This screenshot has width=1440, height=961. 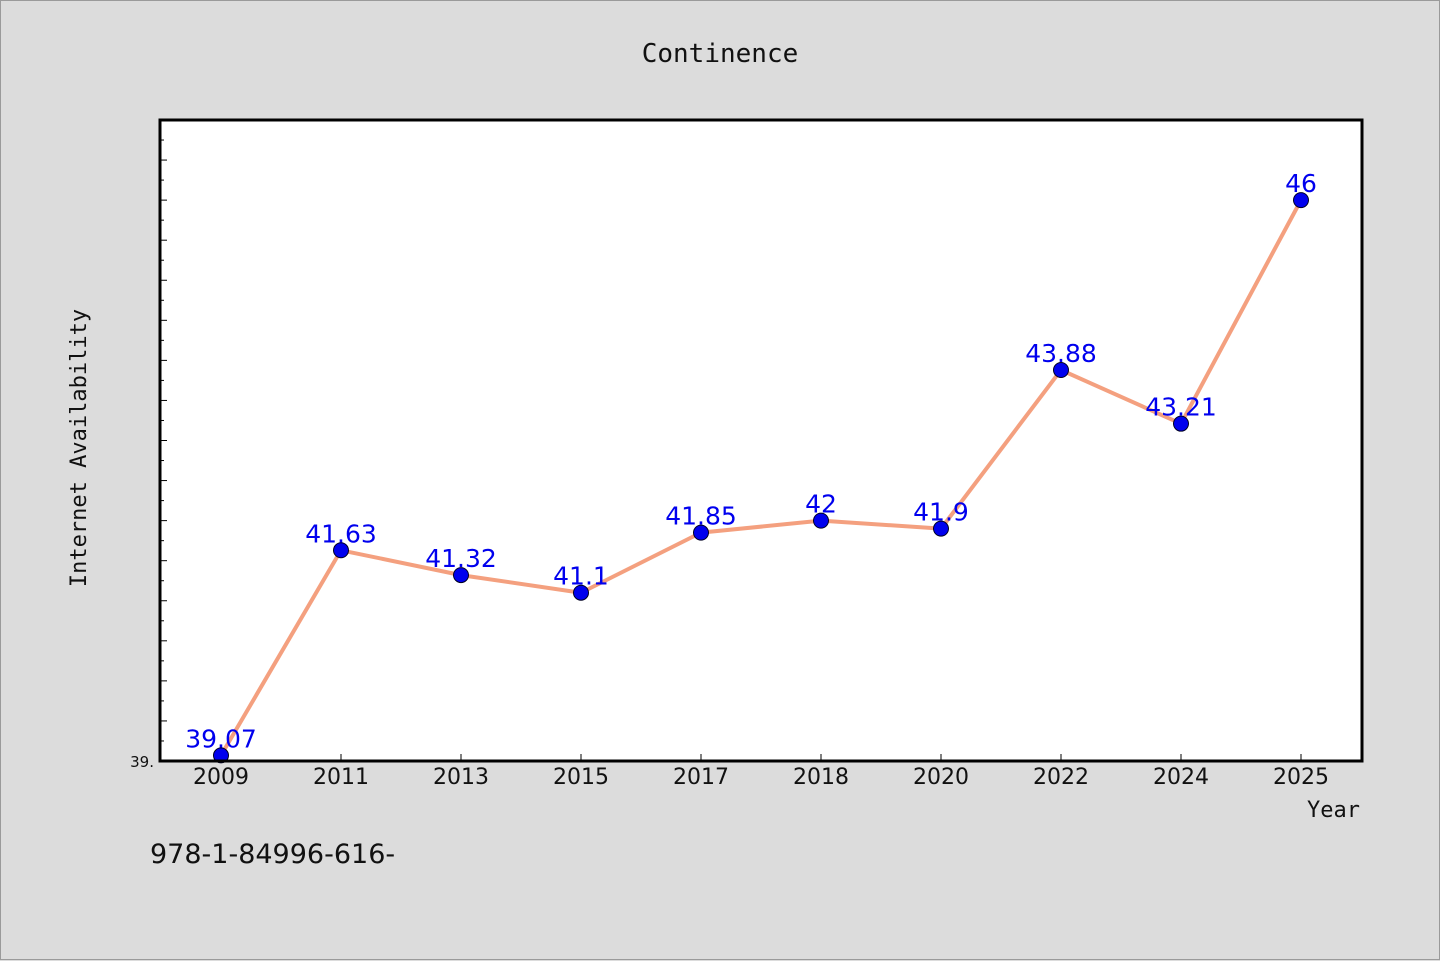 What do you see at coordinates (341, 777) in the screenshot?
I see `x-tick-label: 2011` at bounding box center [341, 777].